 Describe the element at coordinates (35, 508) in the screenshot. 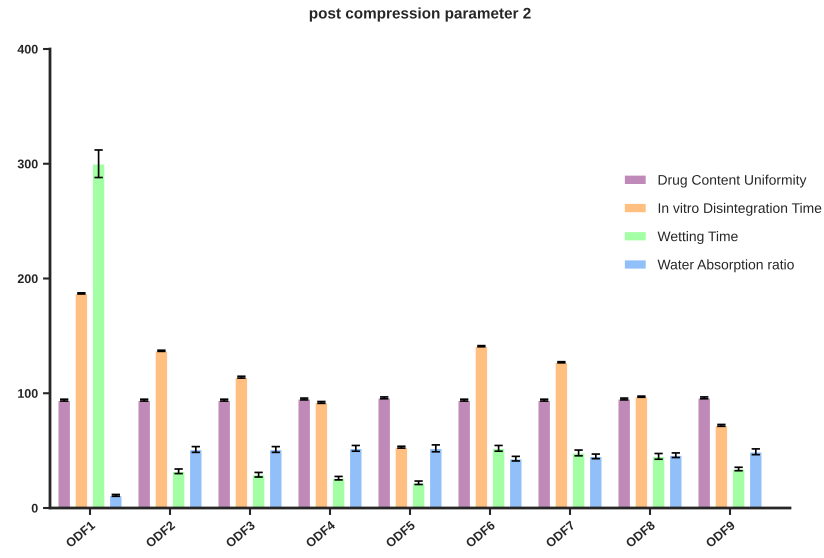

I see `y-tick-label: 0` at that location.